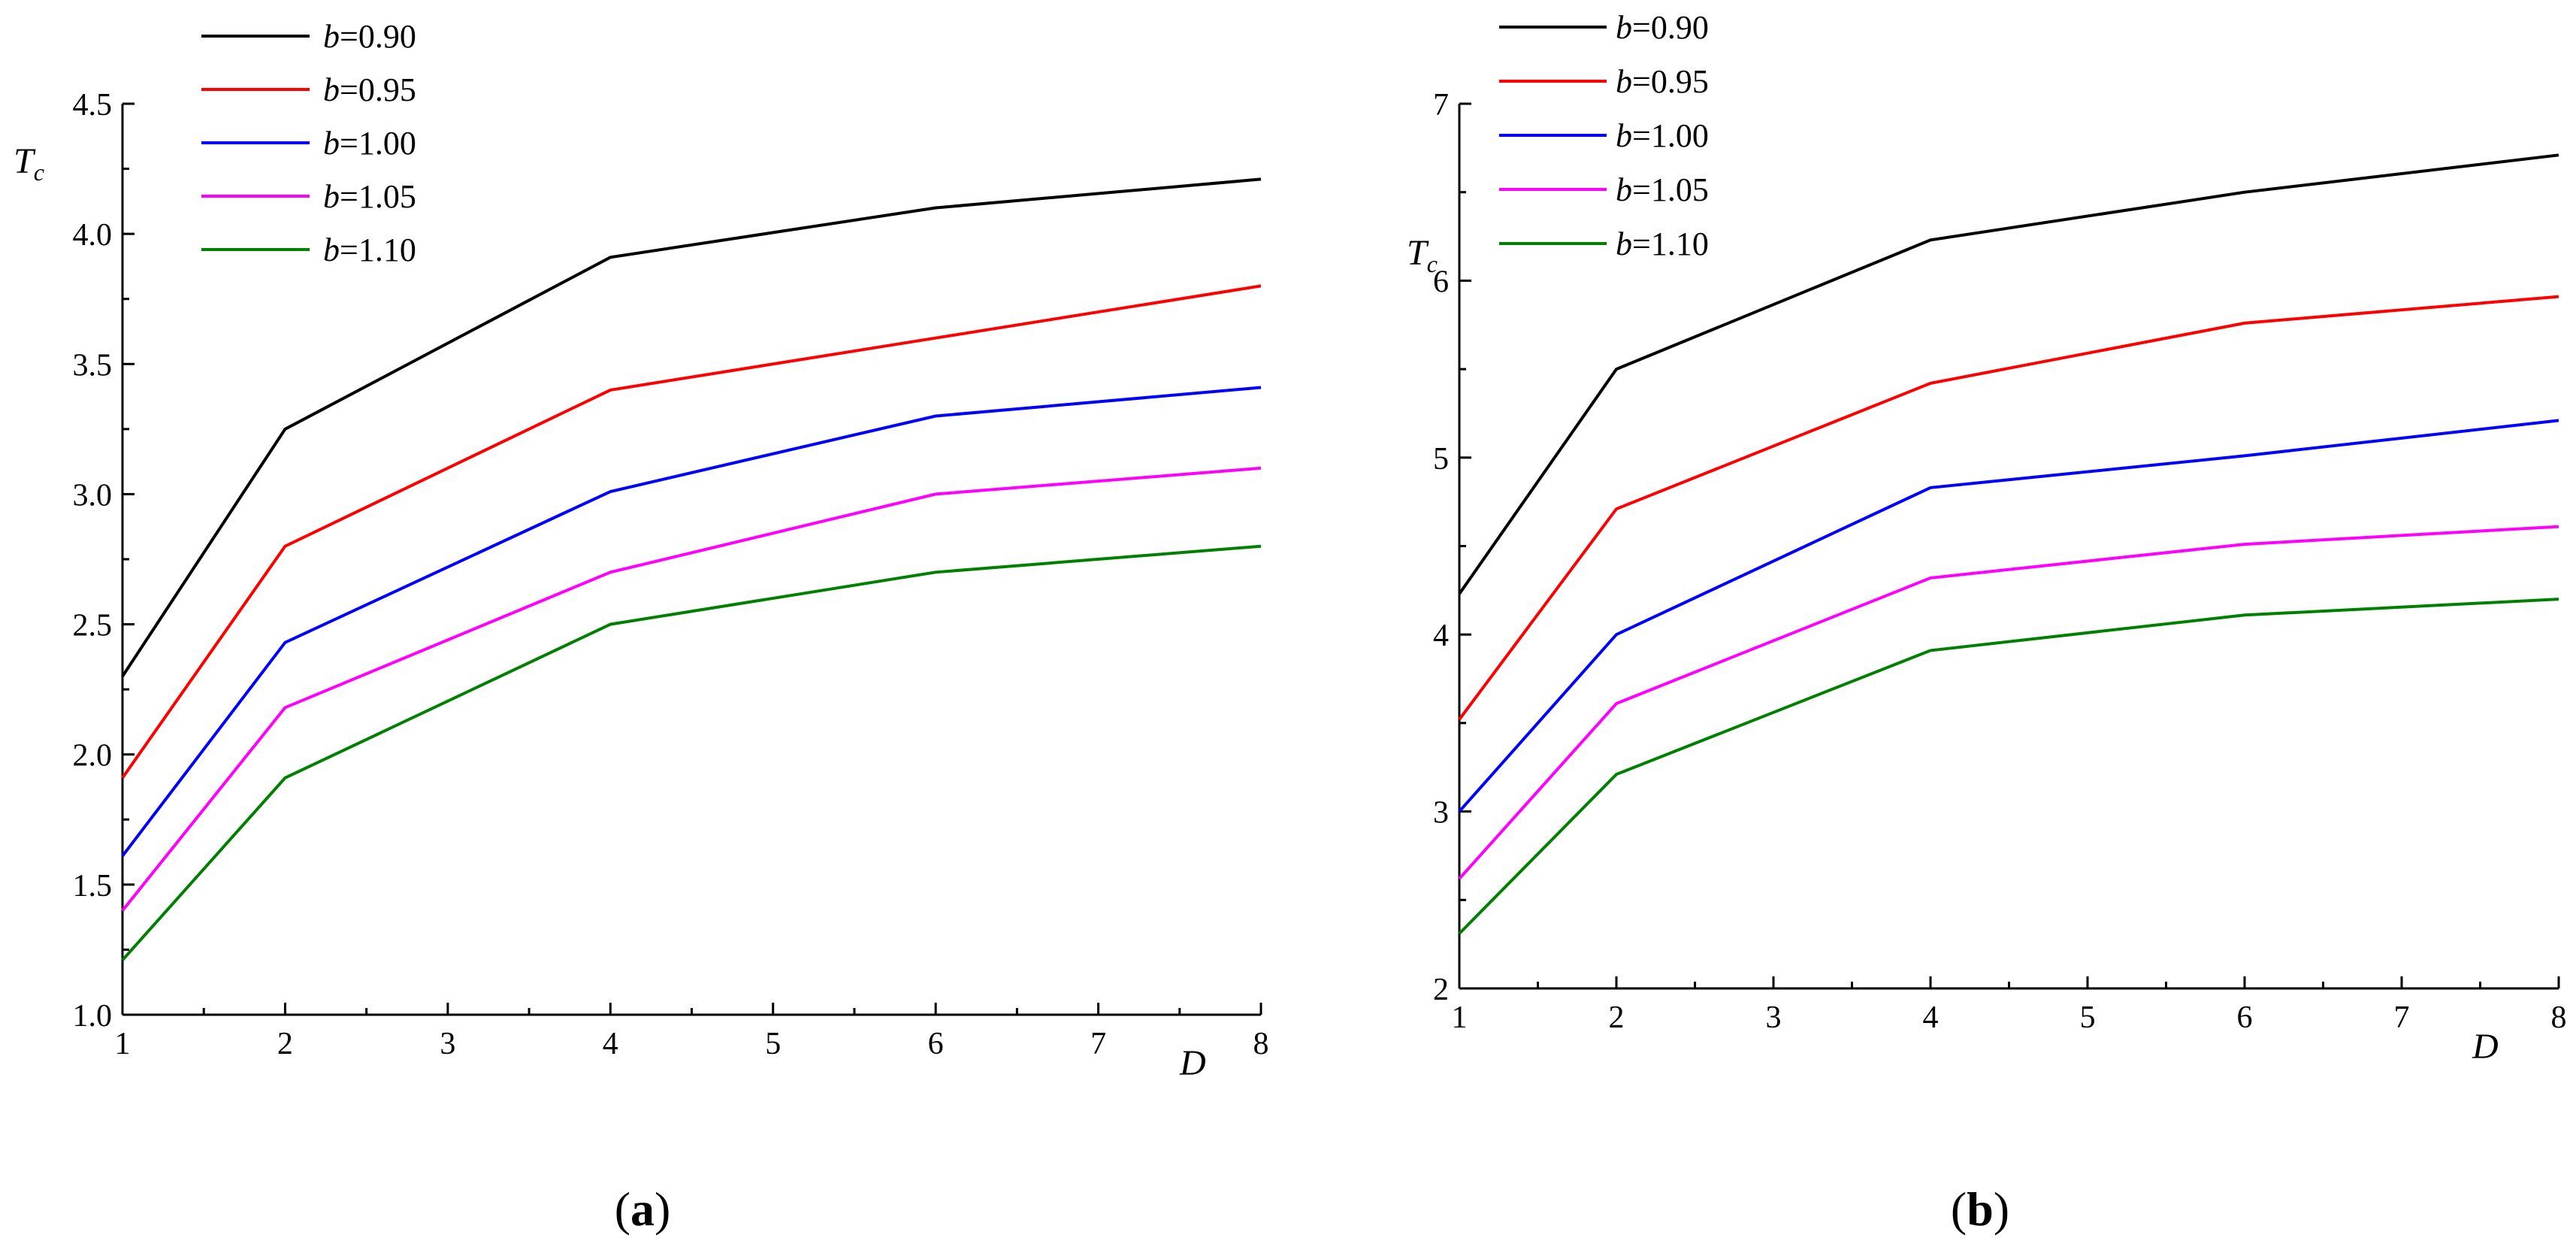 Image resolution: width=2576 pixels, height=1256 pixels. I want to click on y-tick-label: 2, so click(1441, 990).